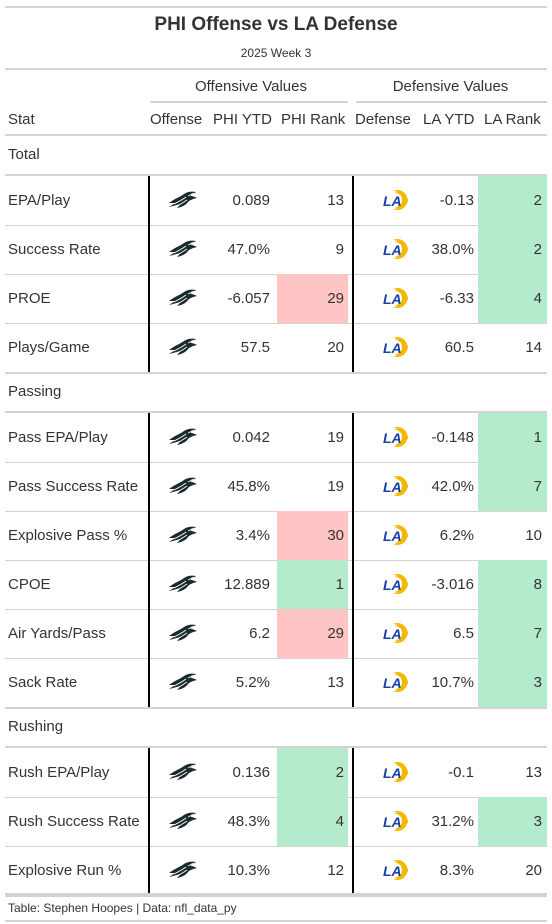 This screenshot has height=924, width=552. Describe the element at coordinates (335, 200) in the screenshot. I see `phi-rank-value: 13` at that location.